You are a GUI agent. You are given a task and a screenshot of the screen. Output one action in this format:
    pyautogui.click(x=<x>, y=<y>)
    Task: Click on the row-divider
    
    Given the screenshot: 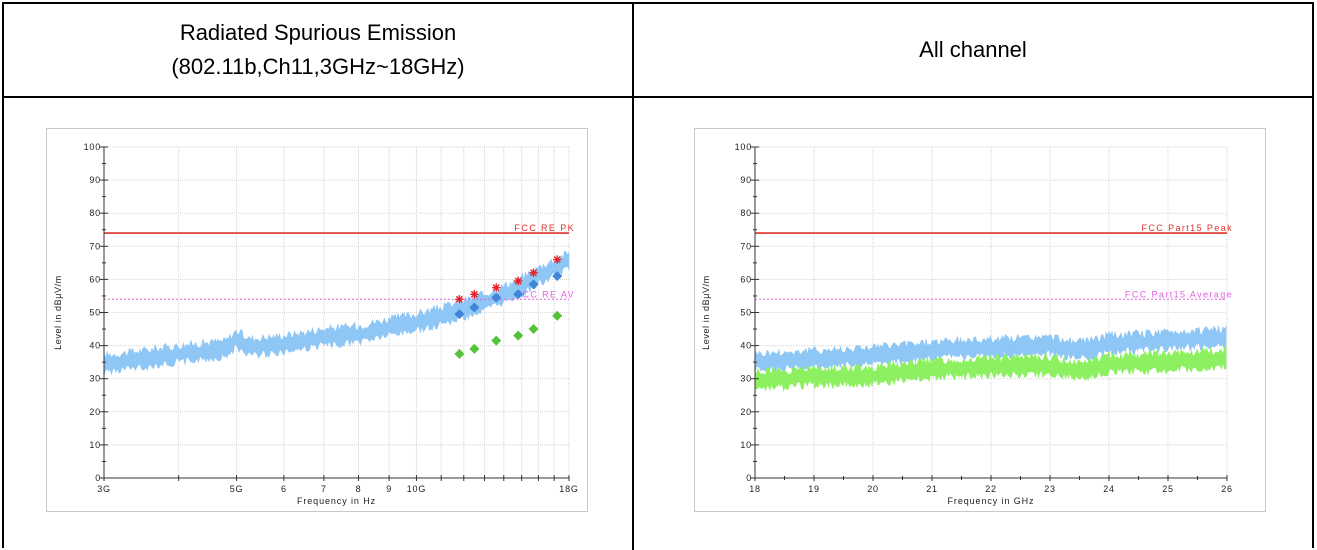 What is the action you would take?
    pyautogui.click(x=658, y=97)
    